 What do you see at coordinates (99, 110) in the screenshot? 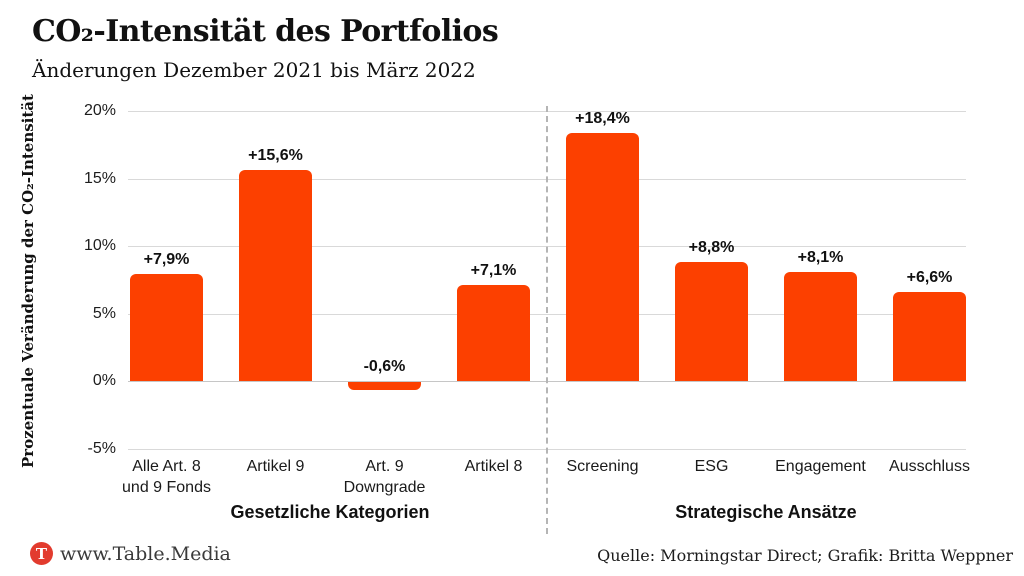
I see `y-tick-label: 20%` at bounding box center [99, 110].